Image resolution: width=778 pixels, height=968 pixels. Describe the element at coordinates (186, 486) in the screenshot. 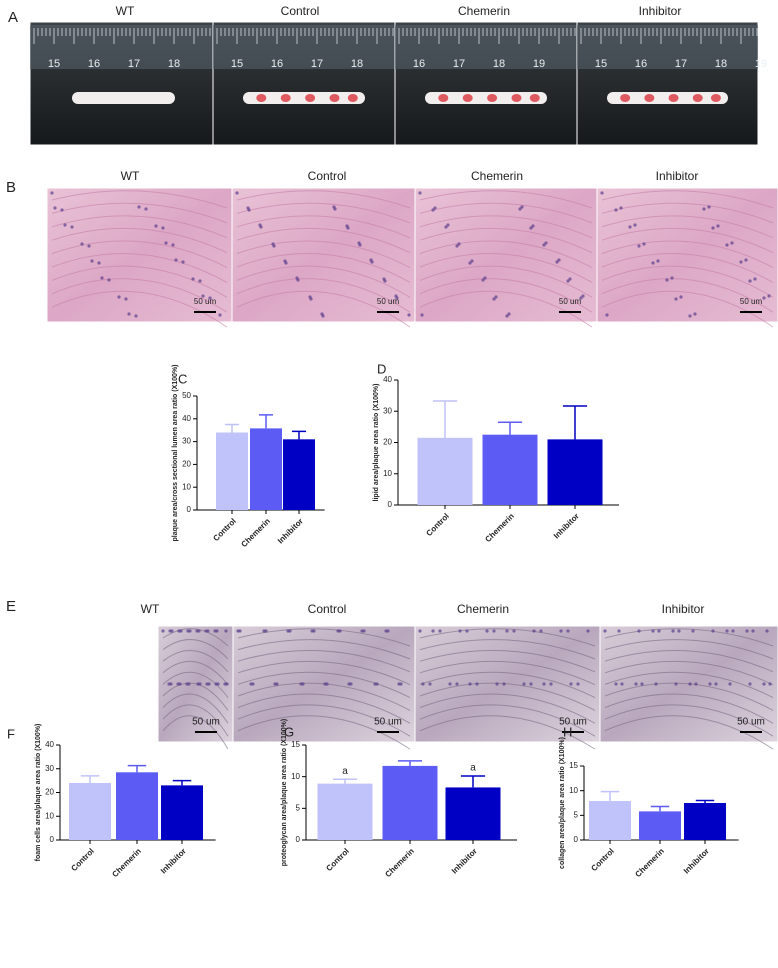

I see `y-tick-label: 10` at that location.